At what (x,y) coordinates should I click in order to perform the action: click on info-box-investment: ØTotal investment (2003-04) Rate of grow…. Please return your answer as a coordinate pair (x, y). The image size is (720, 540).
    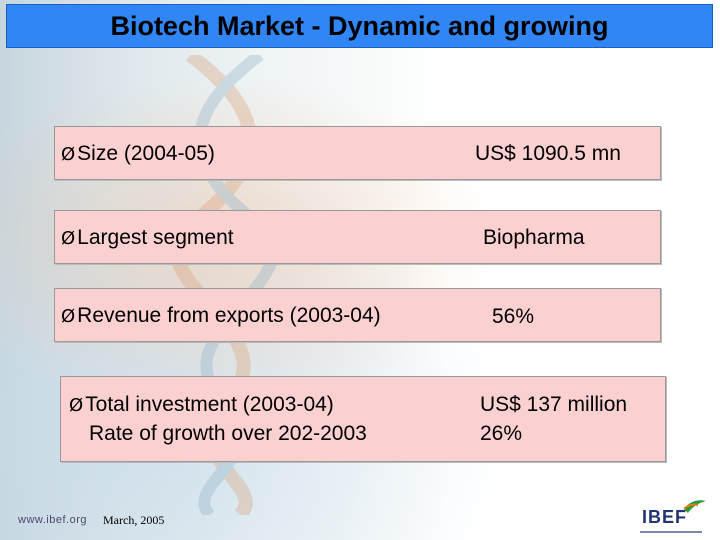
    Looking at the image, I should click on (363, 419).